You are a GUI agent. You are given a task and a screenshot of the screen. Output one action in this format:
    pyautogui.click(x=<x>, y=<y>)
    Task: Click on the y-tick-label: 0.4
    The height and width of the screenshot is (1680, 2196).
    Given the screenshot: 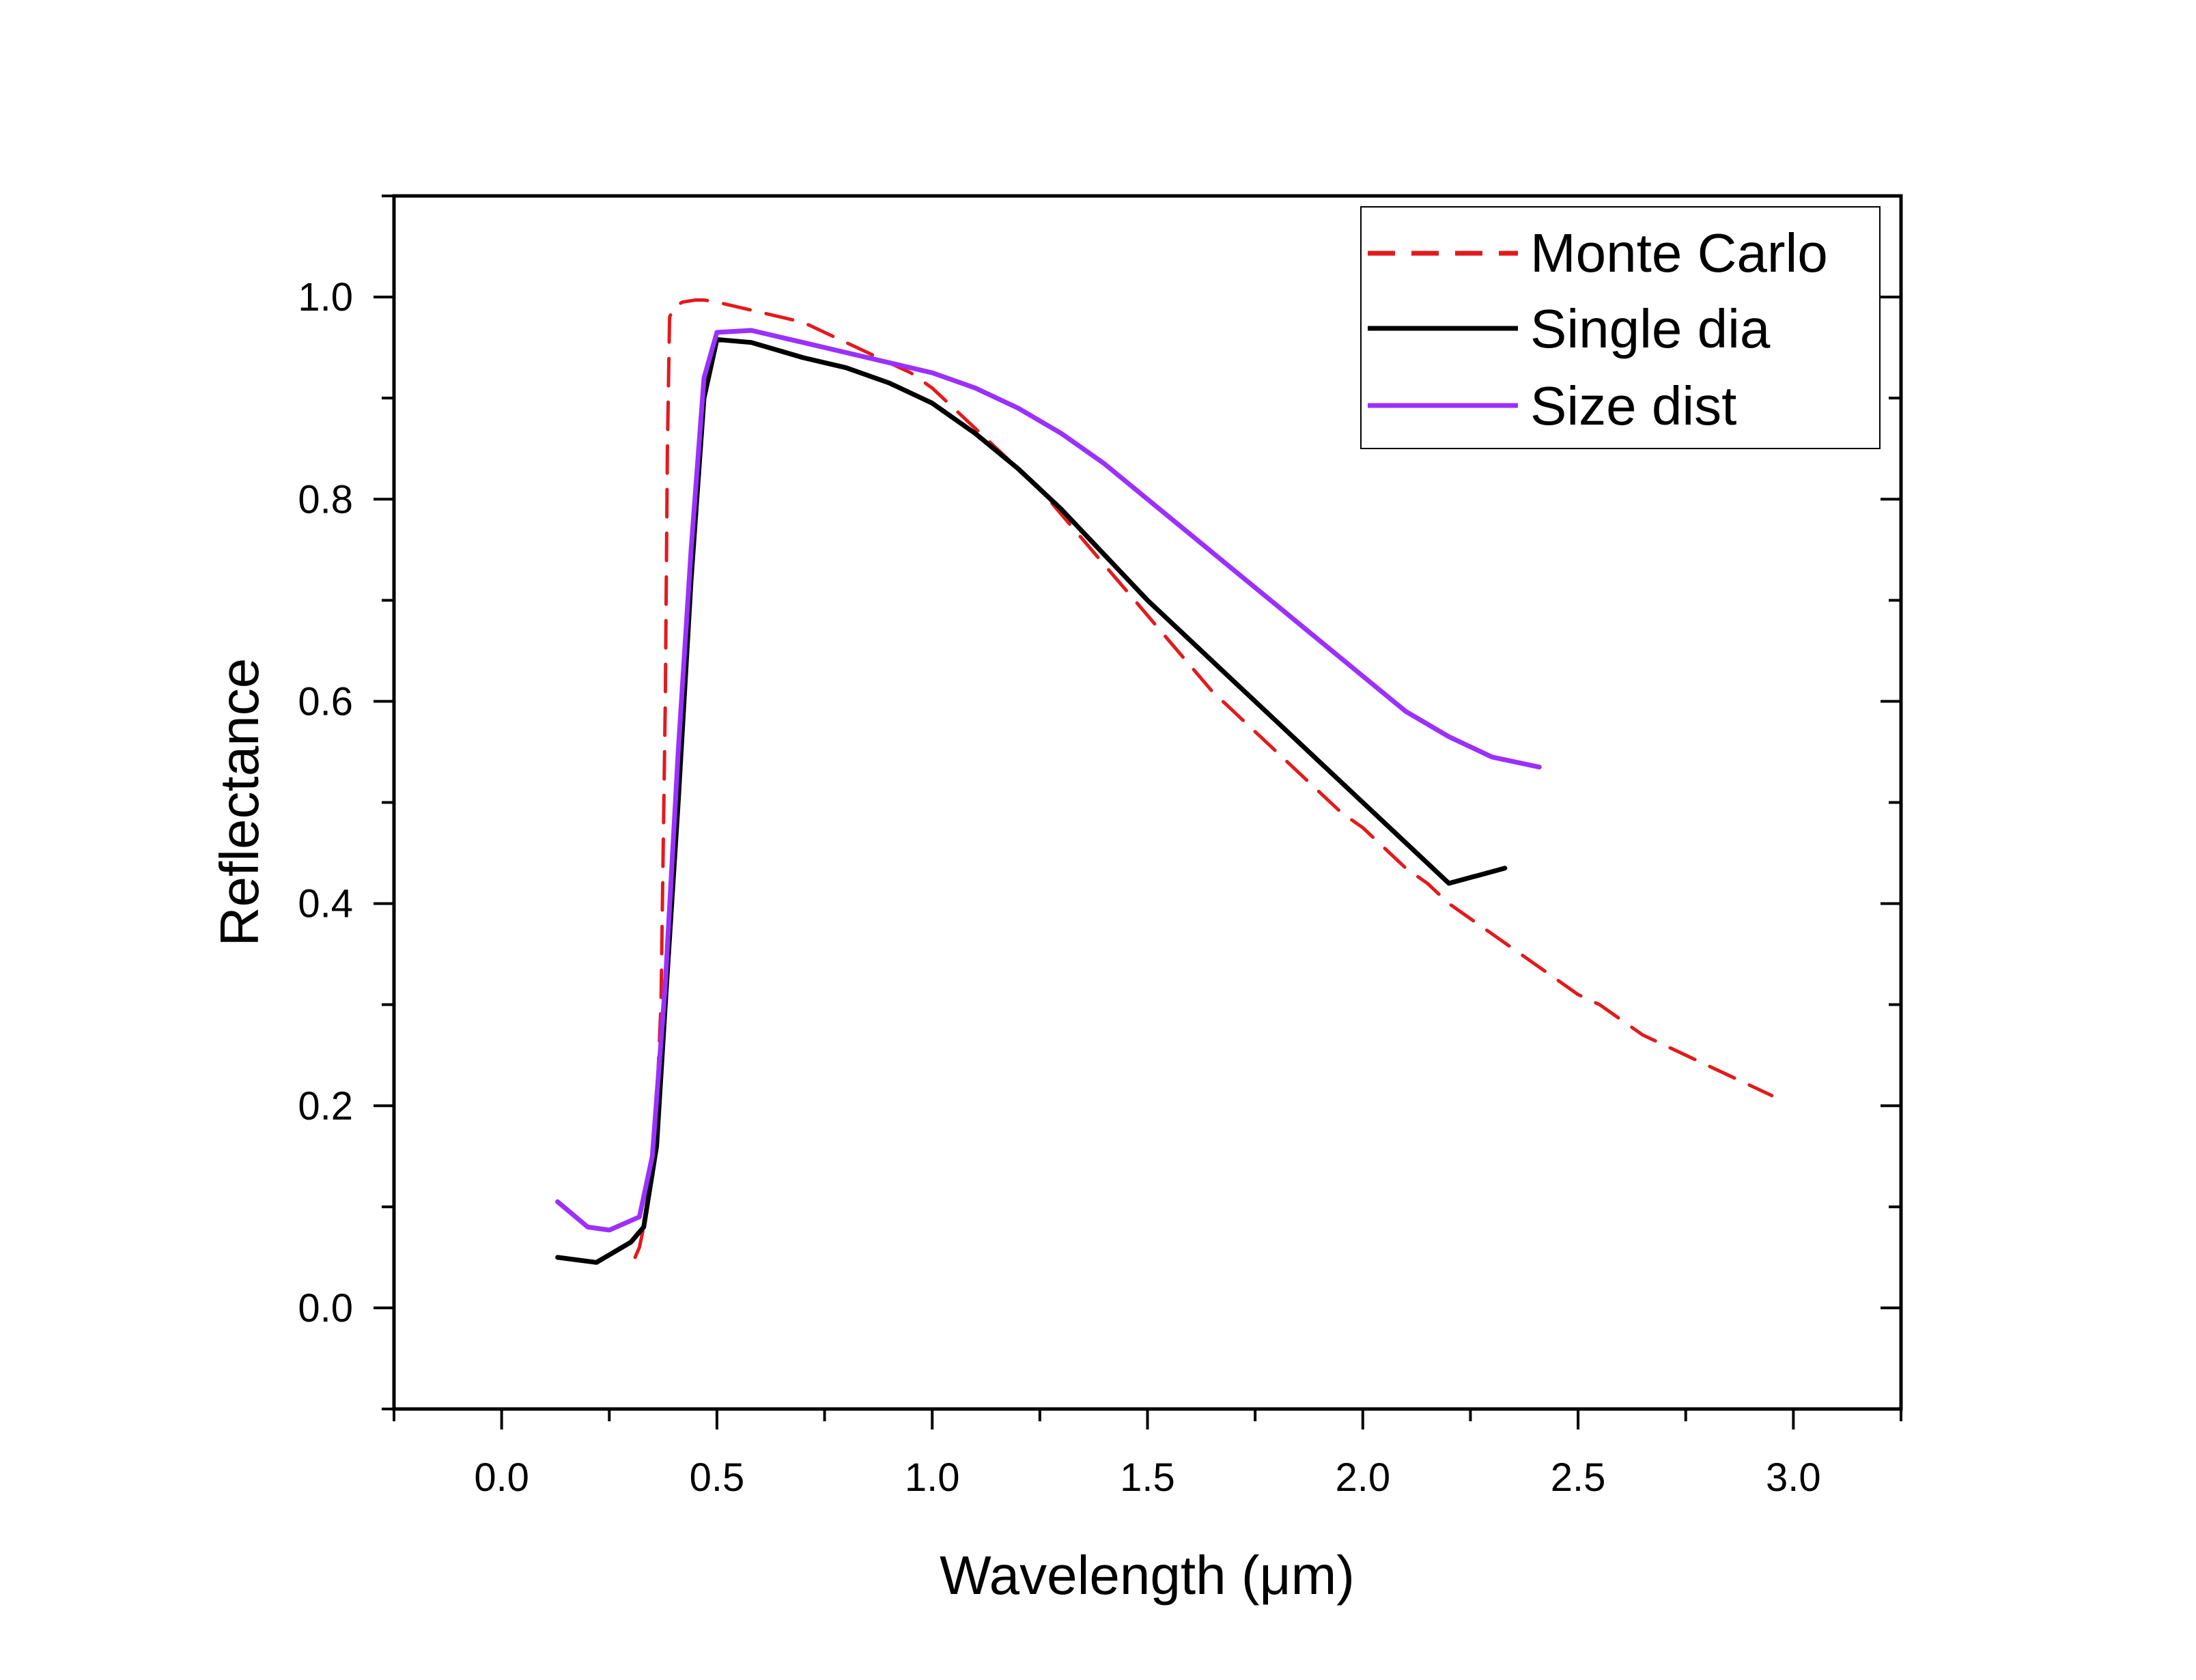 What is the action you would take?
    pyautogui.click(x=326, y=904)
    